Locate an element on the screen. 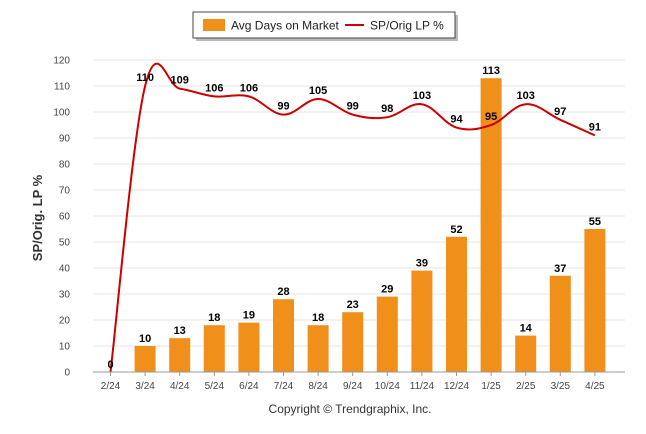 The width and height of the screenshot is (646, 434). bar-value-label: 39 is located at coordinates (422, 264).